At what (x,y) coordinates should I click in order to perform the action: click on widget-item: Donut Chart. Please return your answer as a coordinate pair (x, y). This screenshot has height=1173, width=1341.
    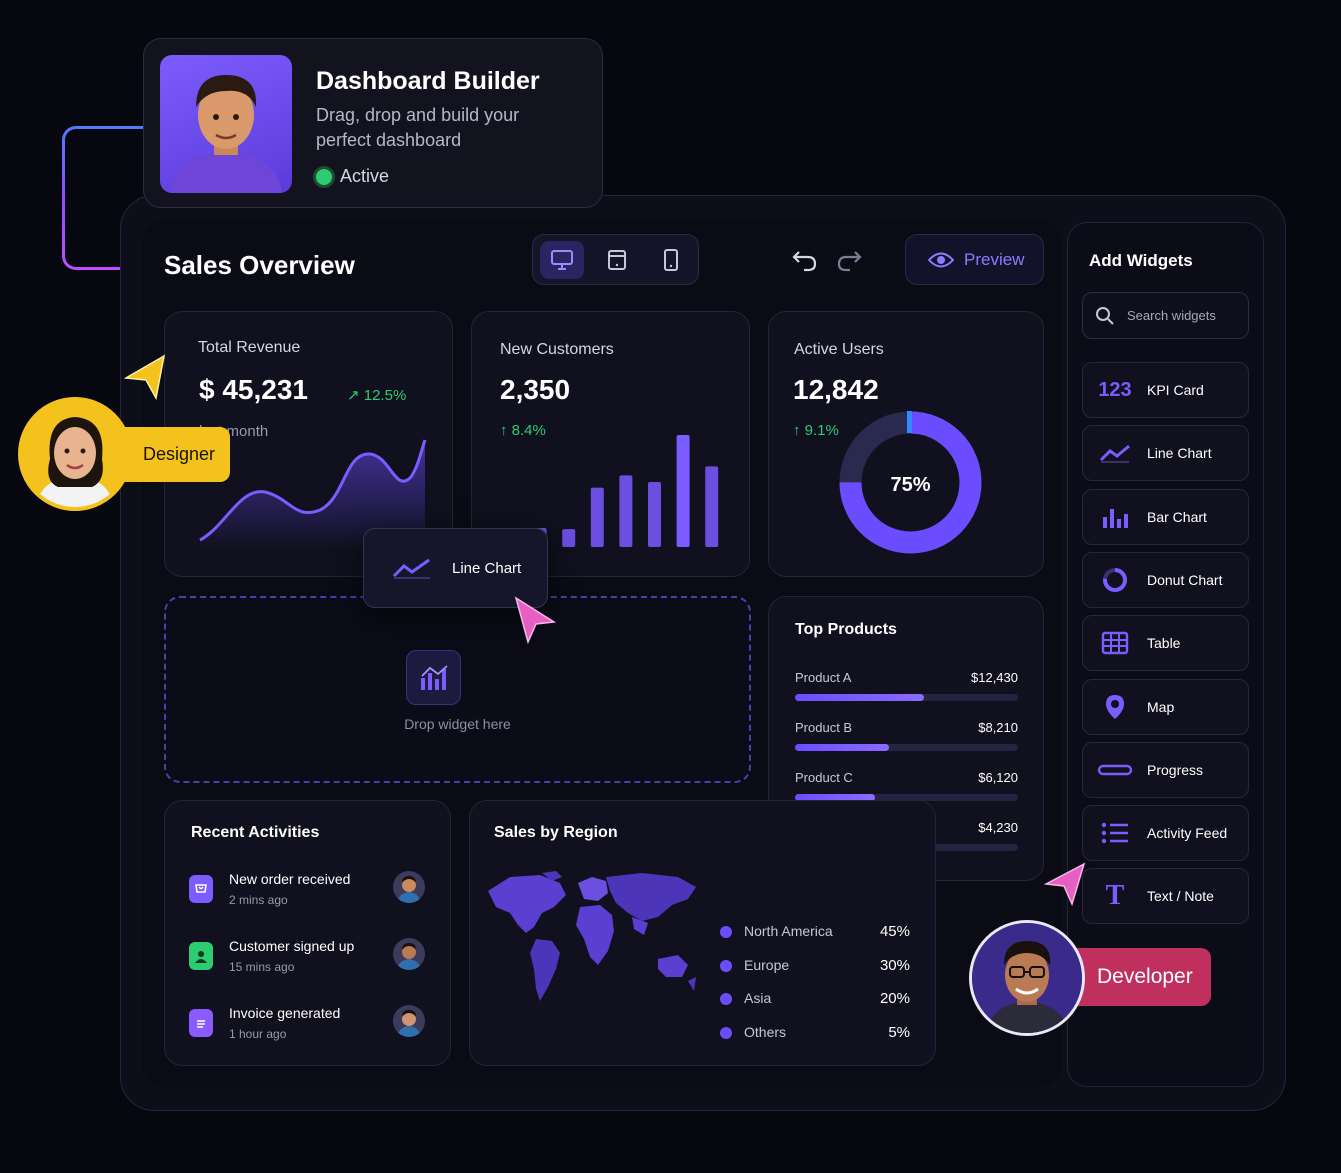
    Looking at the image, I should click on (1165, 579).